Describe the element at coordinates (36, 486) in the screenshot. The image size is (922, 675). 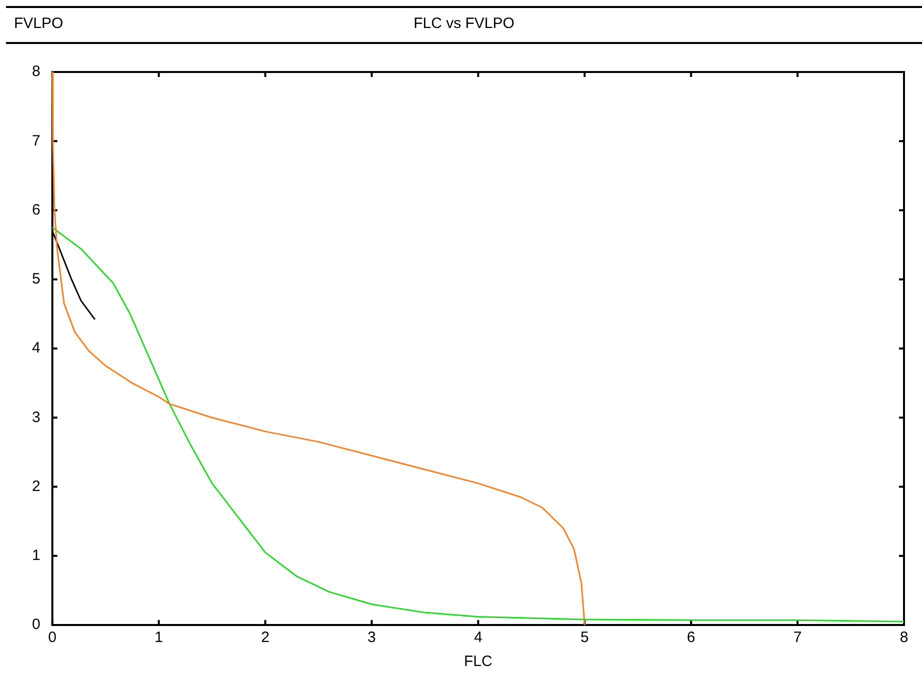
I see `y-tick-label: 2` at that location.